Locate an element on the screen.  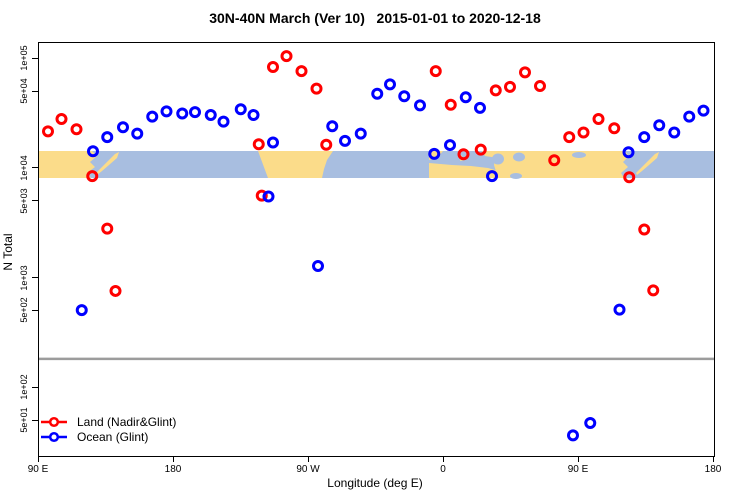
legend: Land (Nadir&Glint) Ocean (Glint) is located at coordinates (108, 429).